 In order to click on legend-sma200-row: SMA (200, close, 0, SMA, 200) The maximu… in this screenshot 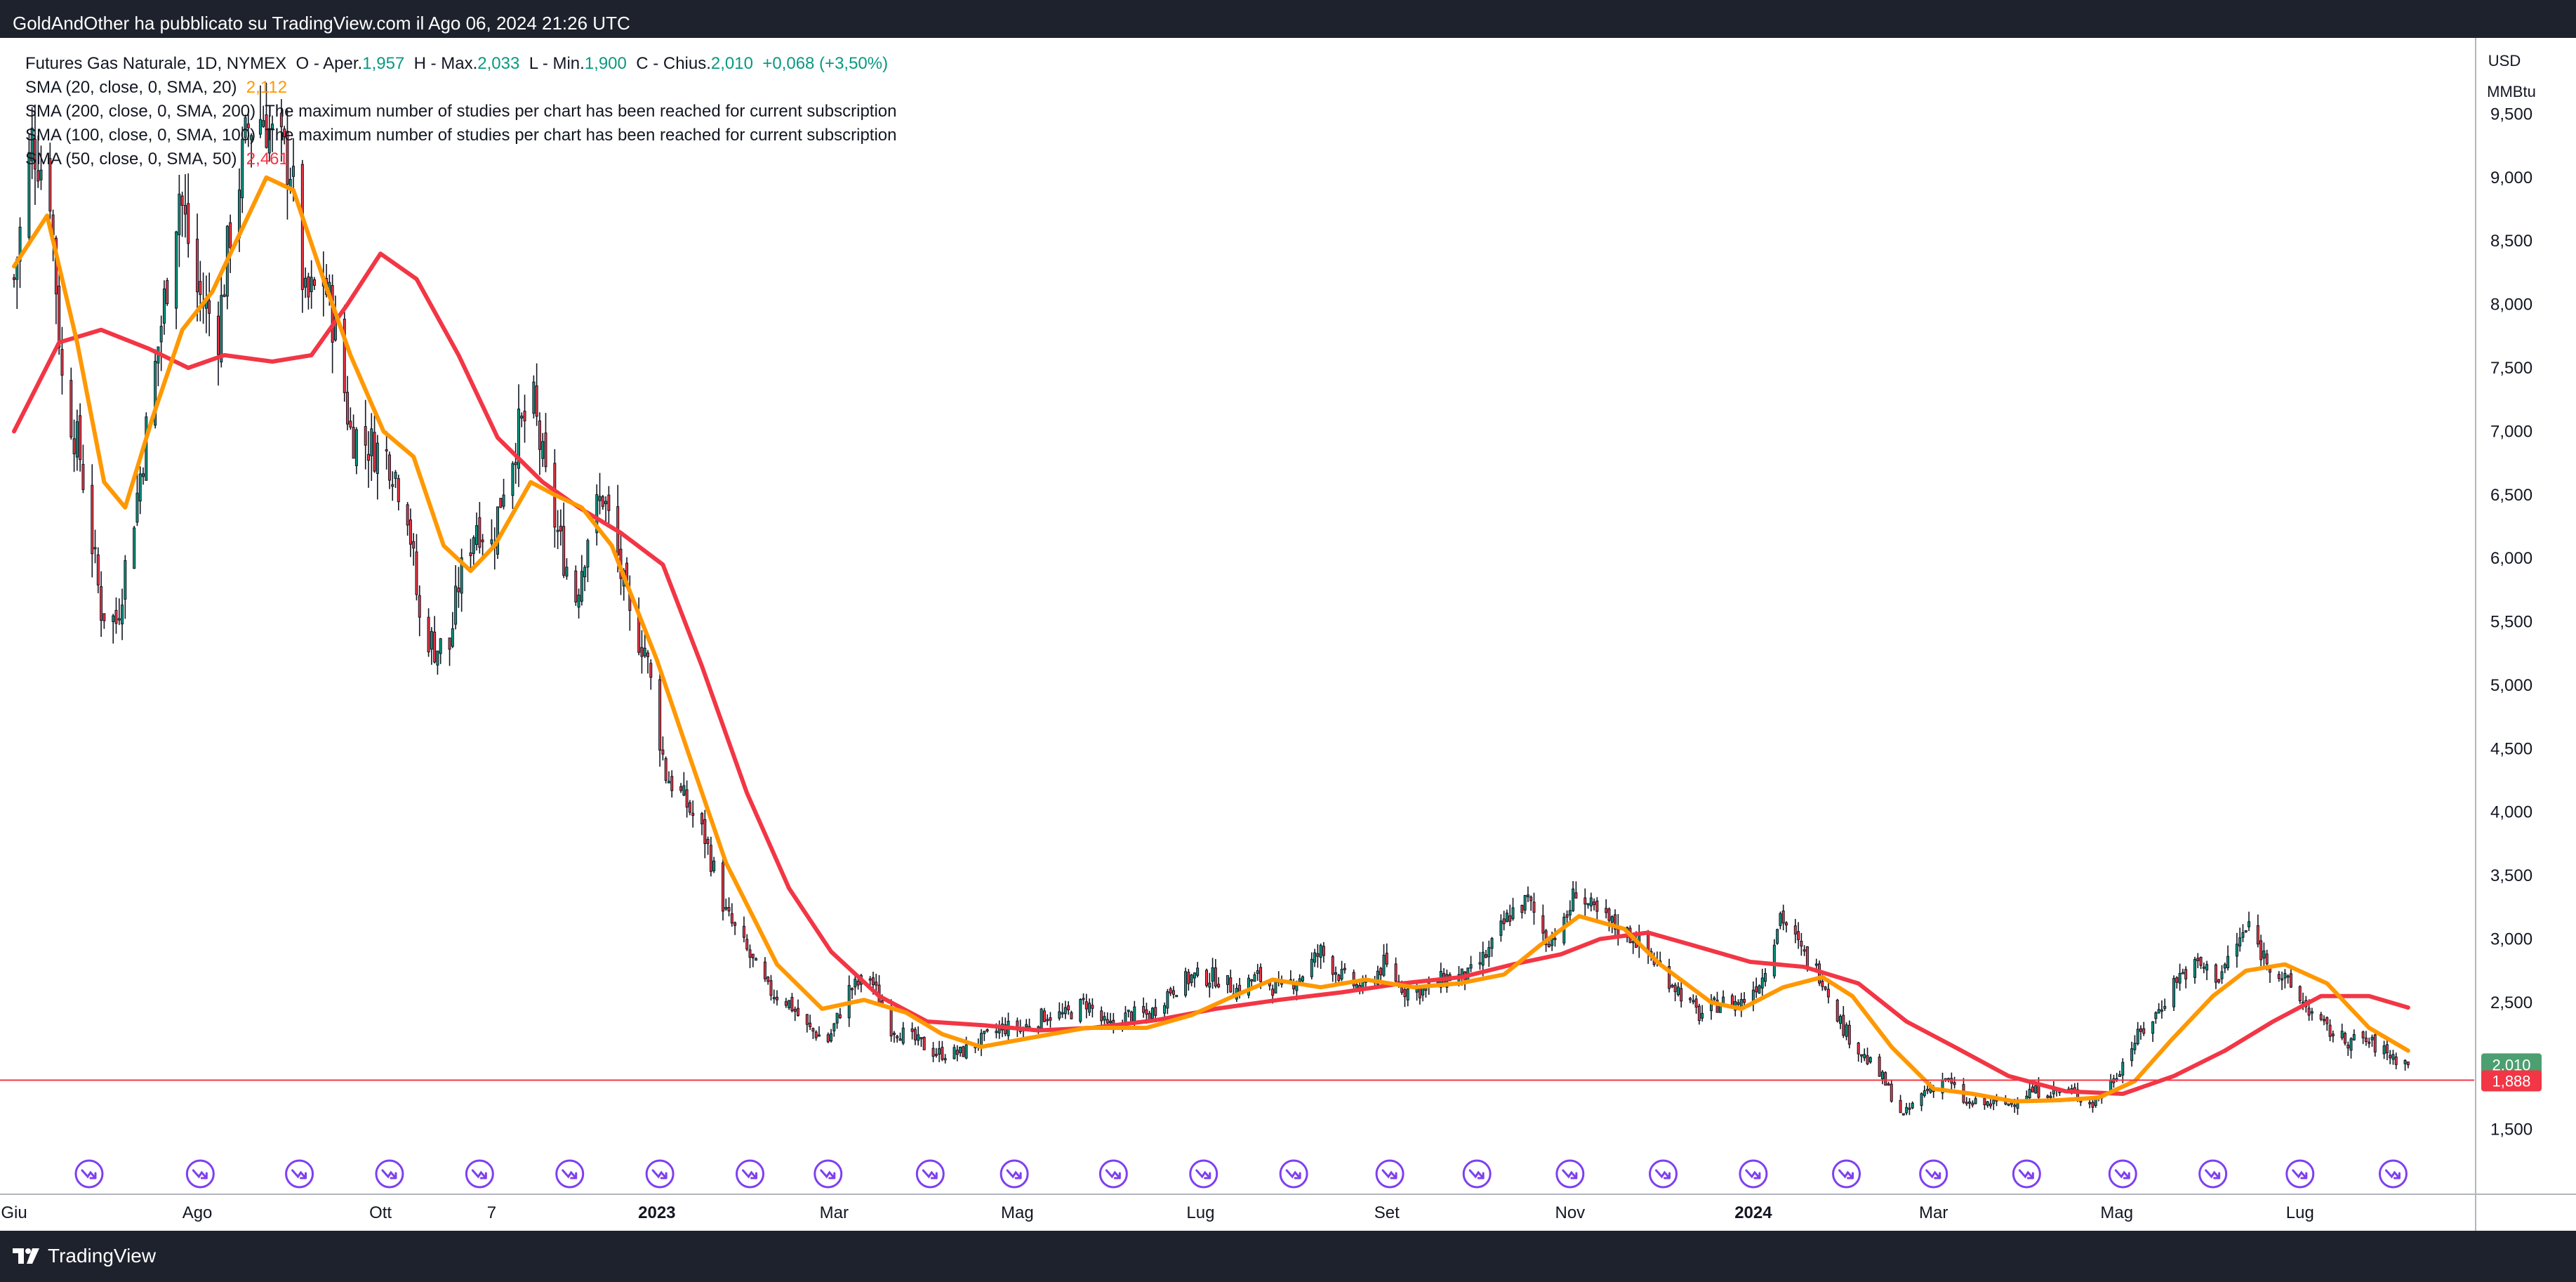, I will do `click(461, 112)`.